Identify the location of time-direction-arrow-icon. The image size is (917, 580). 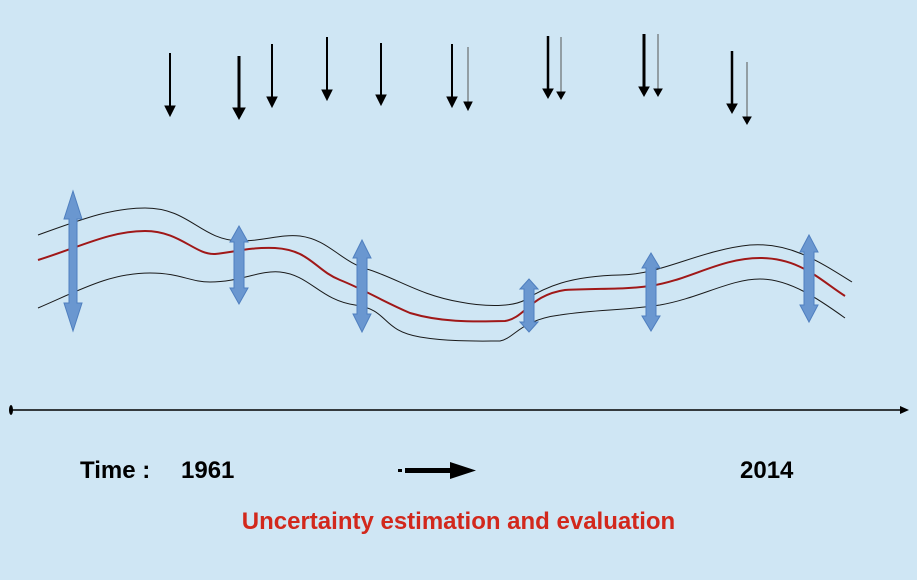
(437, 470).